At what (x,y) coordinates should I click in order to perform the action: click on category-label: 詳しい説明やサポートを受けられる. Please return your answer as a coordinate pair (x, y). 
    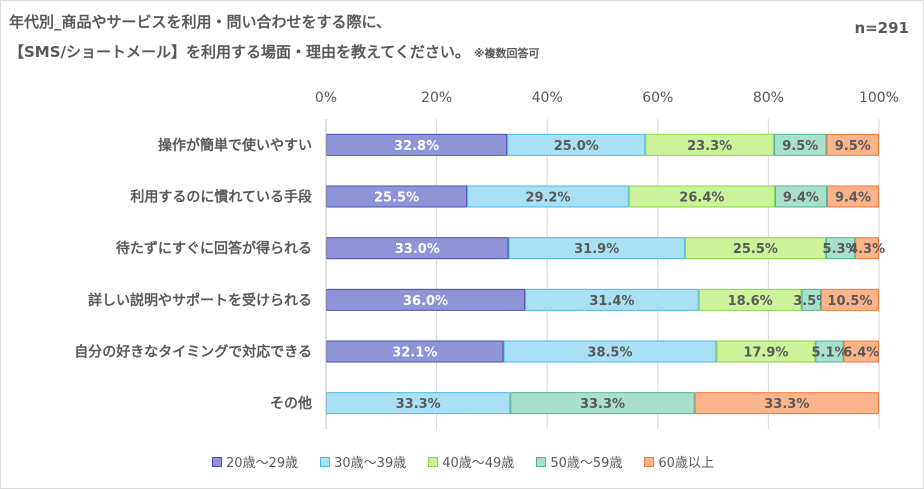
    Looking at the image, I should click on (200, 300).